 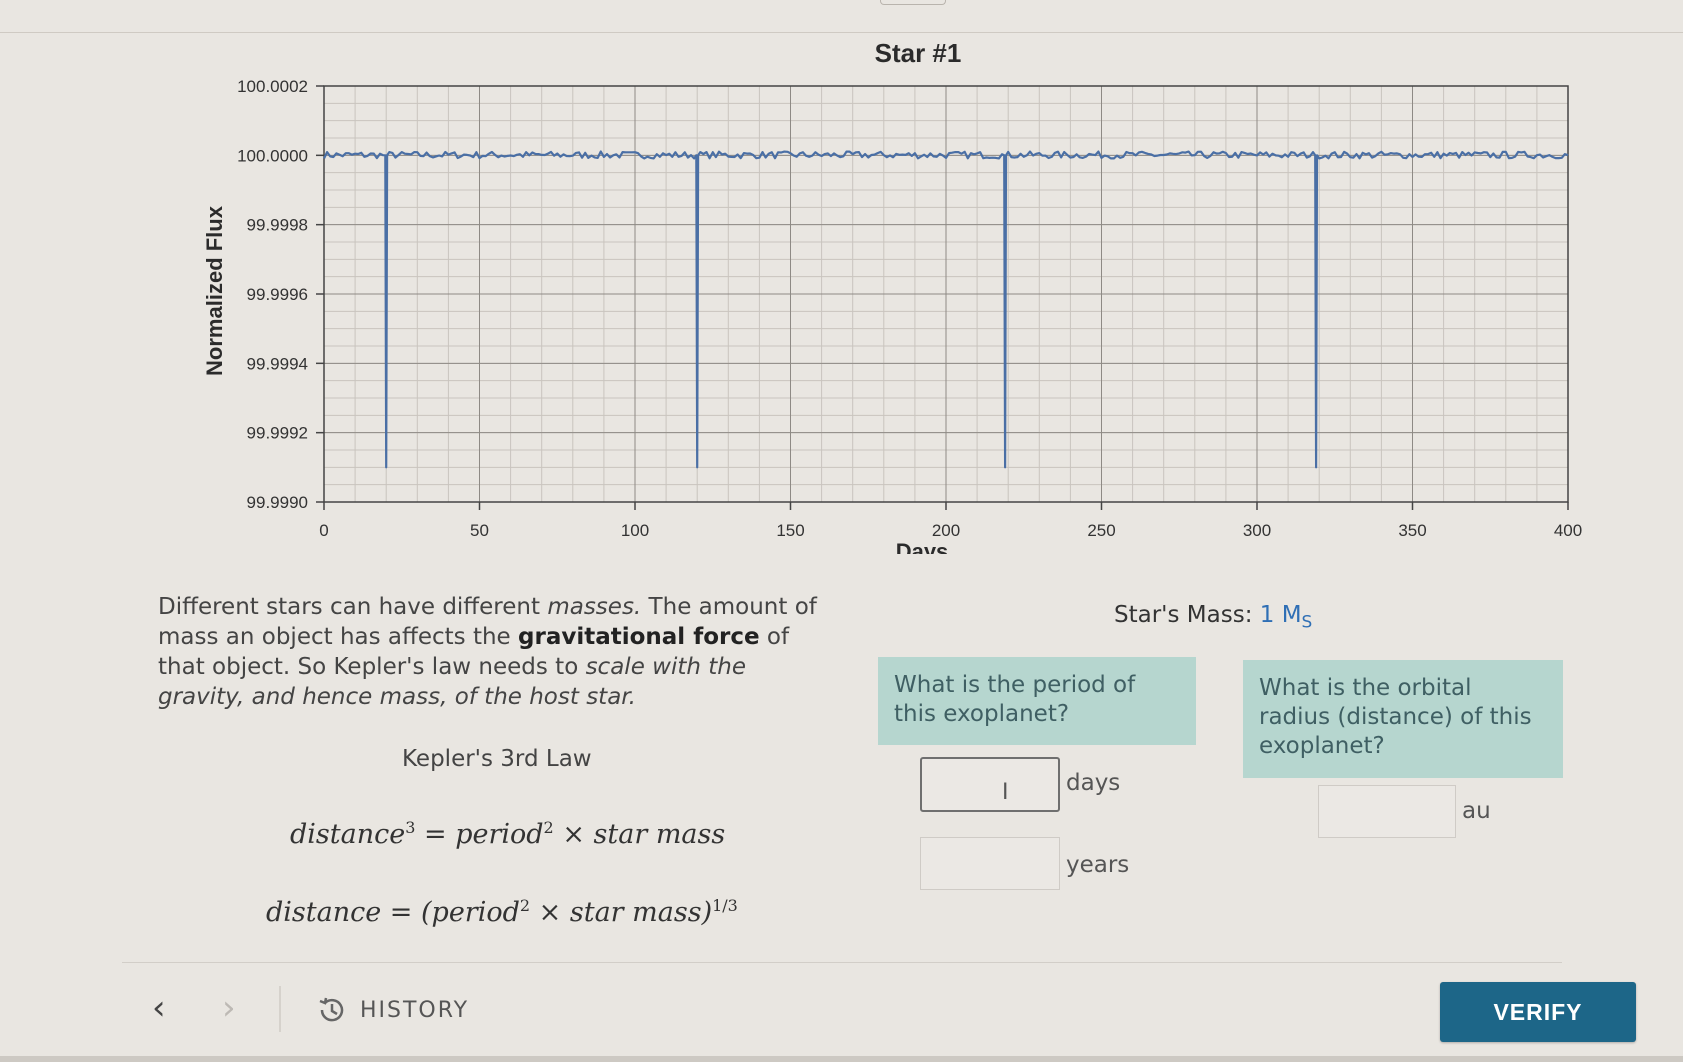 I want to click on history-clock-icon, so click(x=331, y=1009).